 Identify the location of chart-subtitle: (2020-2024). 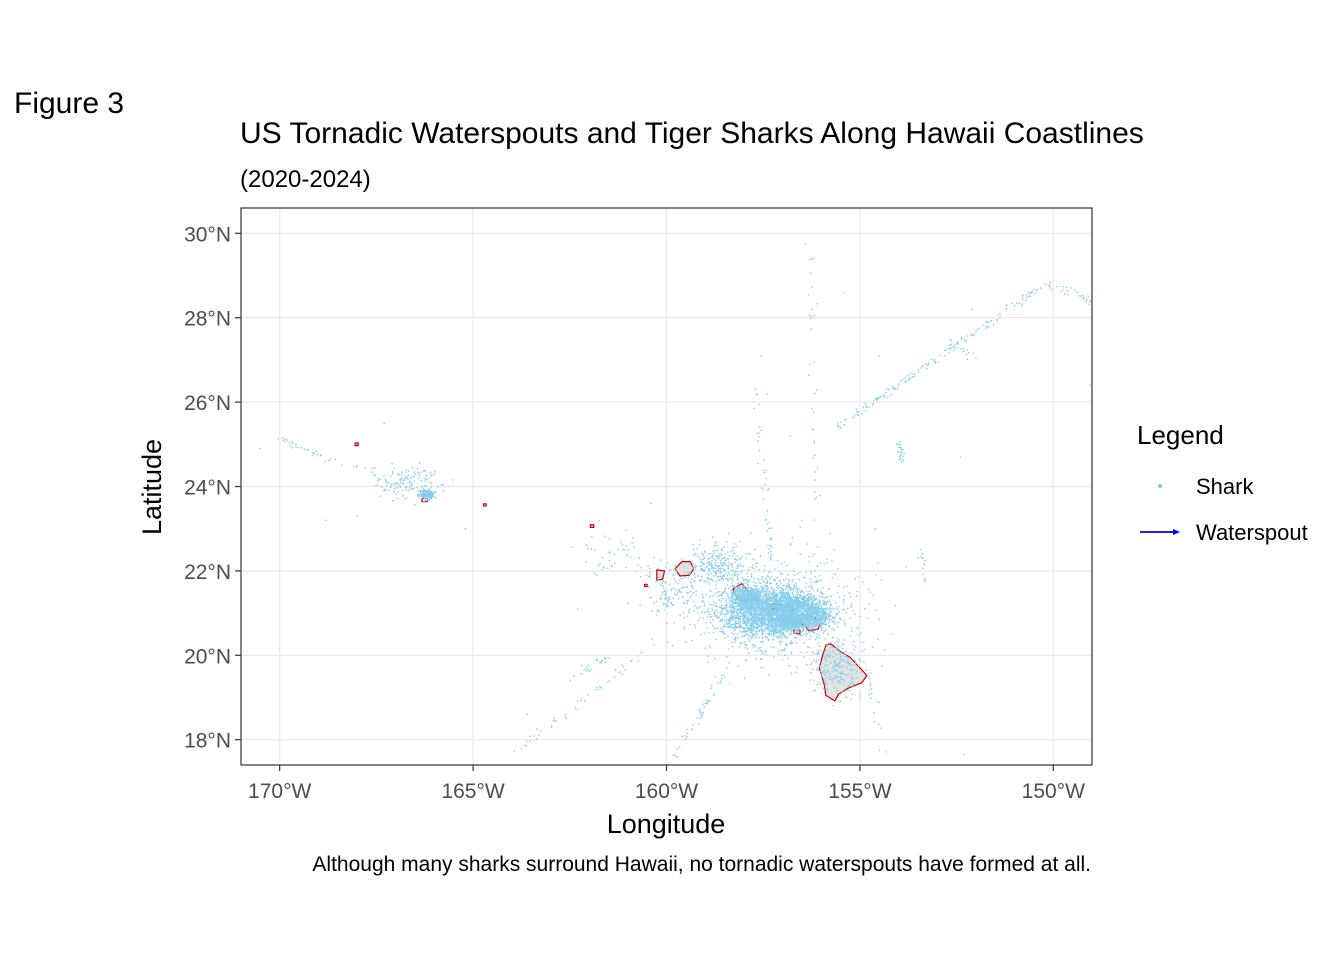
(305, 179).